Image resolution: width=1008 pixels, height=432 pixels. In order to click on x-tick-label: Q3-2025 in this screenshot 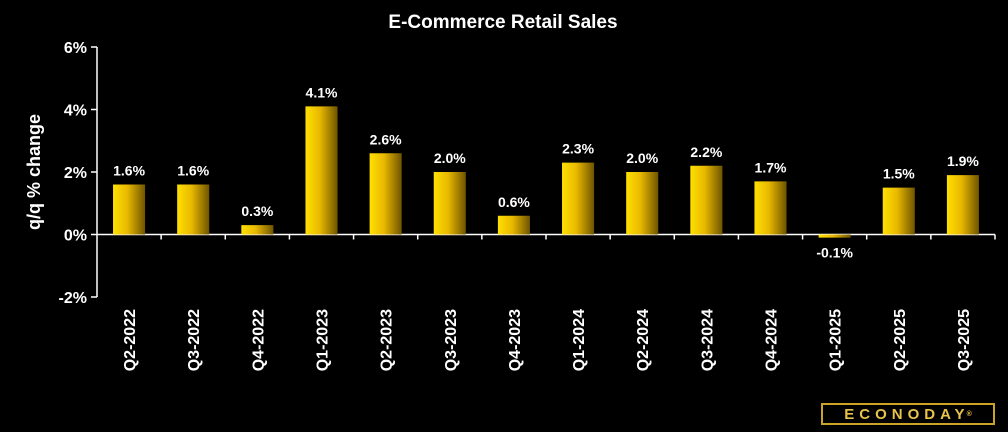, I will do `click(964, 340)`.